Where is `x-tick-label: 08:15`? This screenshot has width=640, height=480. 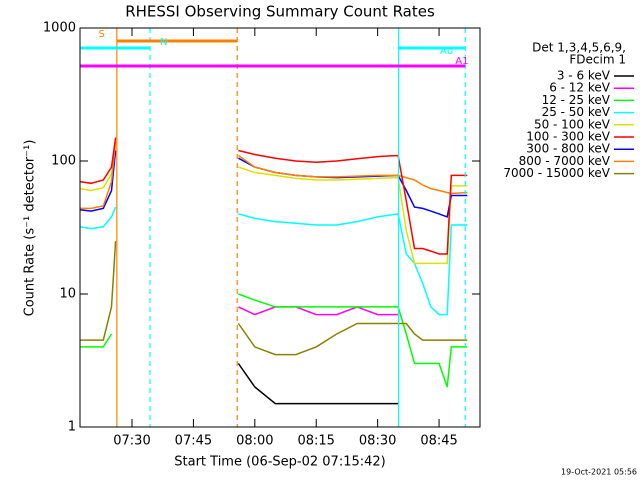
x-tick-label: 08:15 is located at coordinates (315, 441).